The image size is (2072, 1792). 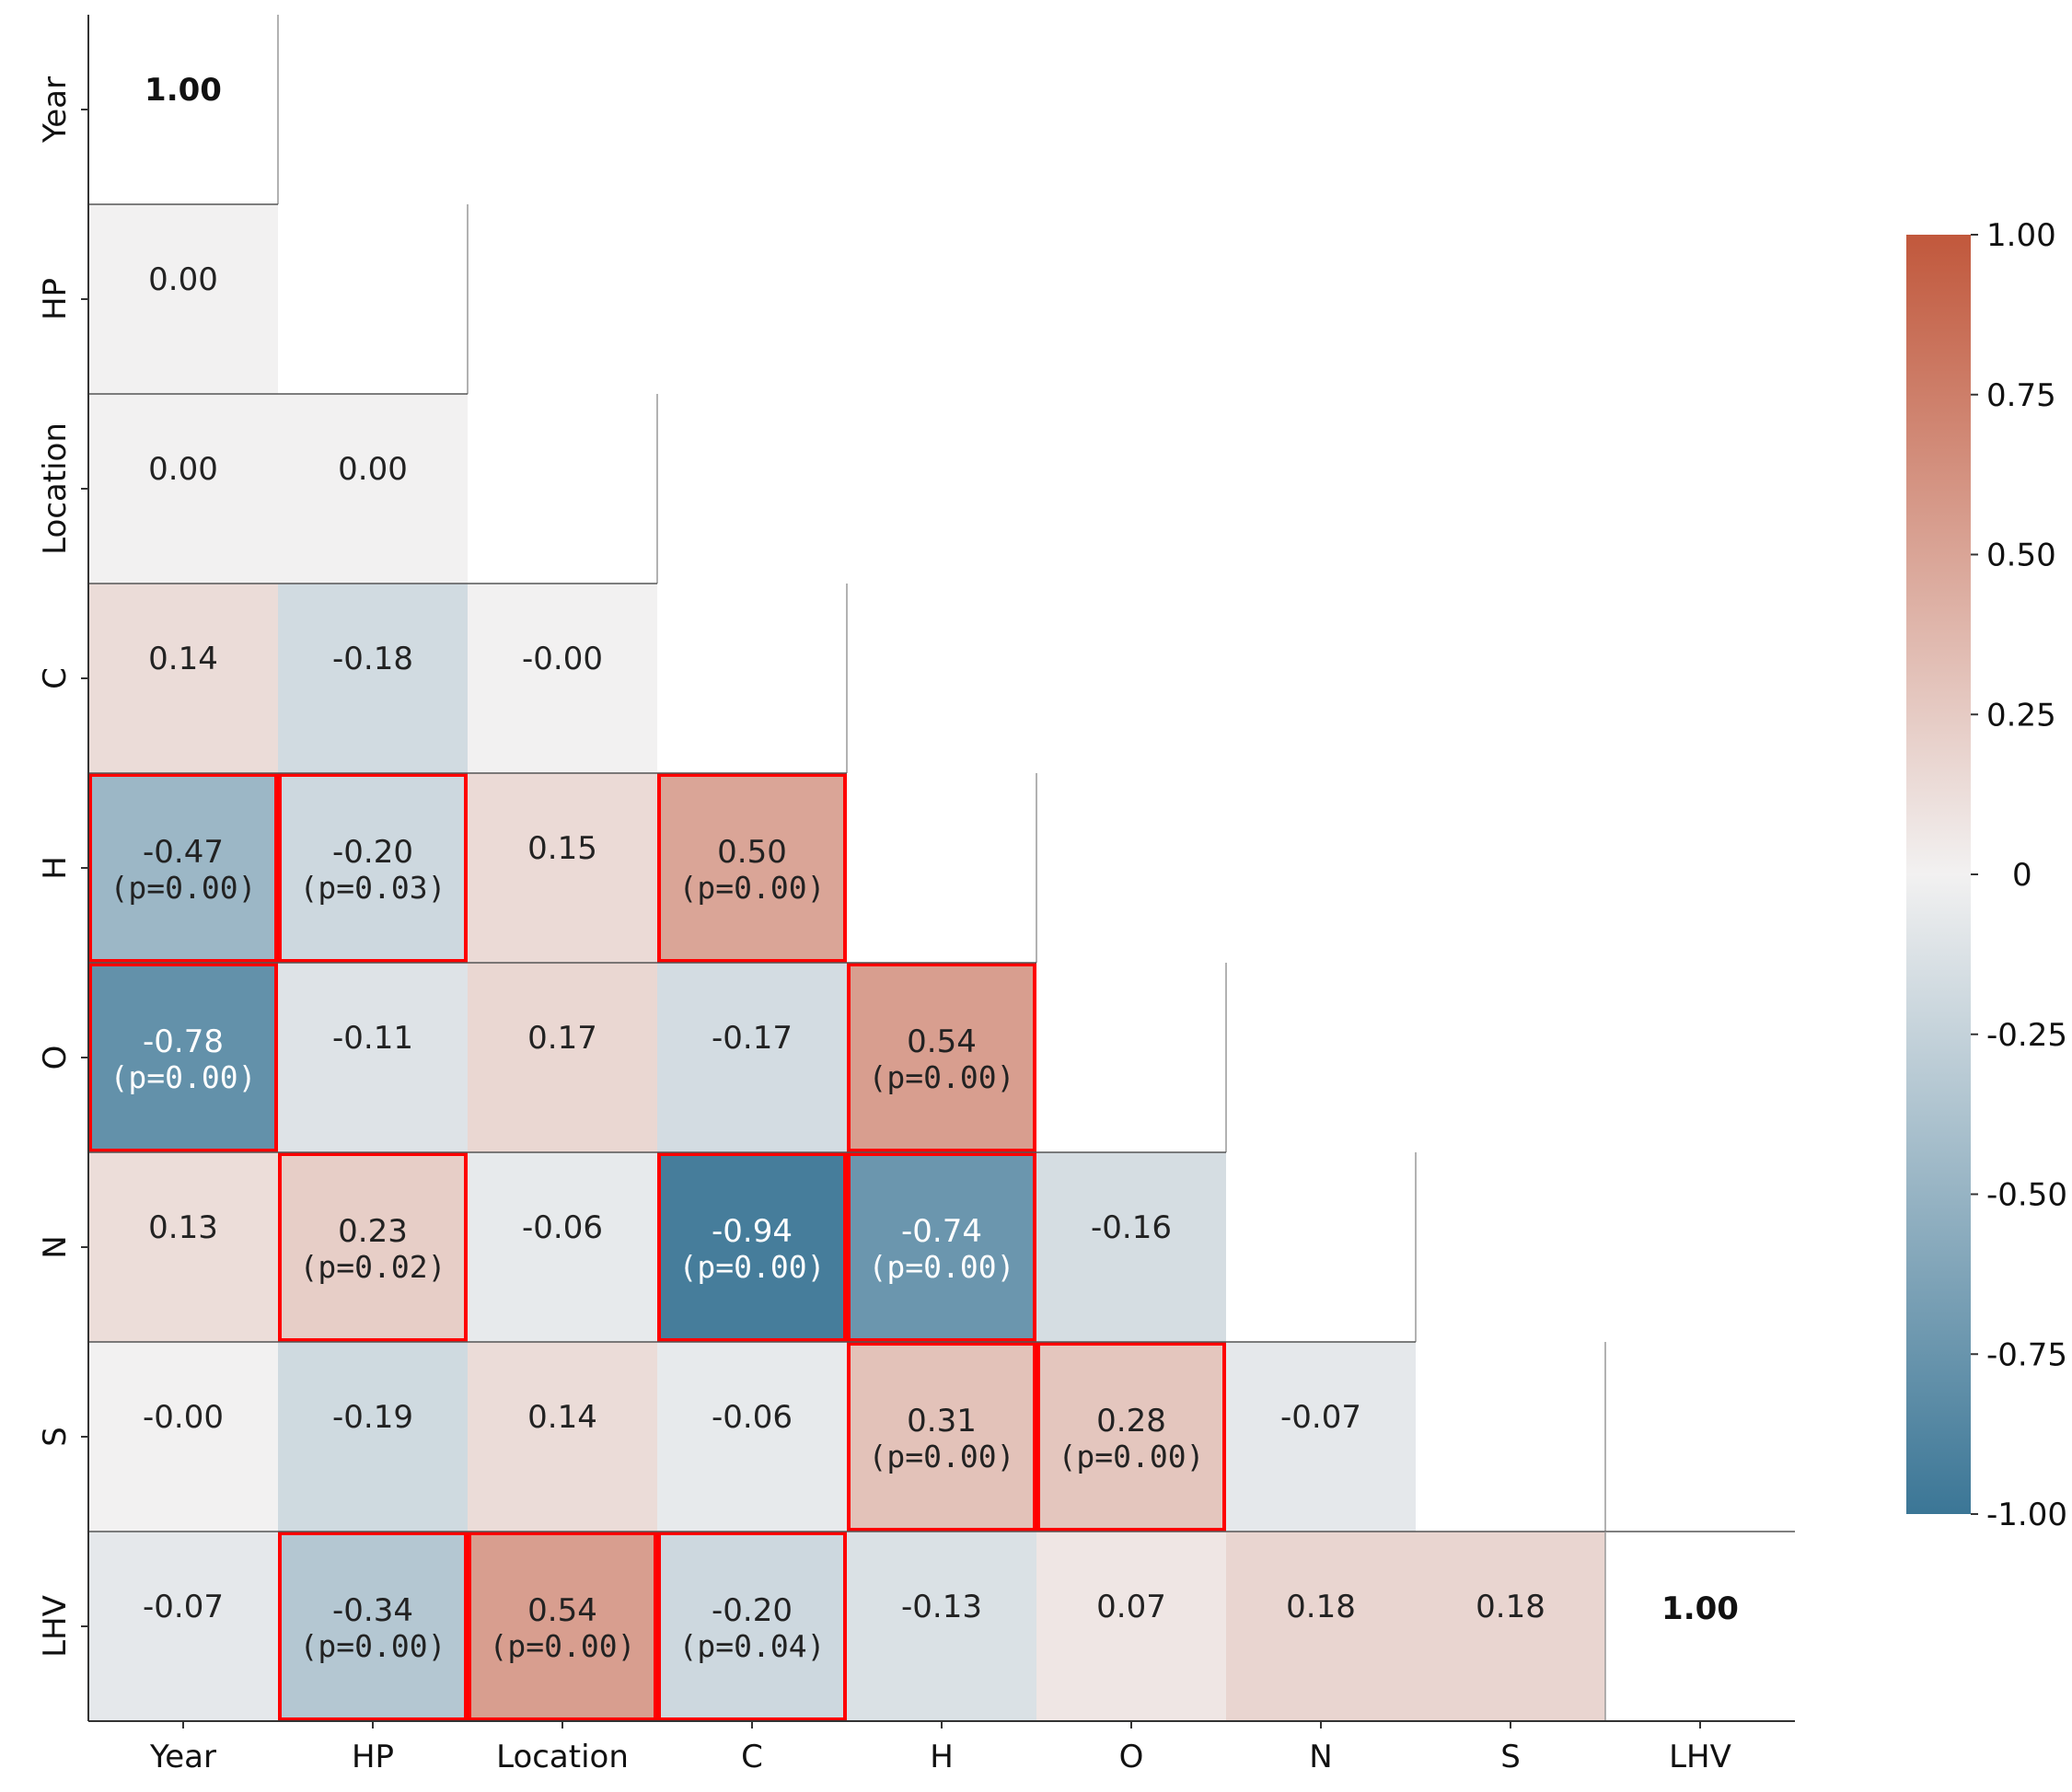 I want to click on colorbar-tick-label: 0.50, so click(x=2021, y=556).